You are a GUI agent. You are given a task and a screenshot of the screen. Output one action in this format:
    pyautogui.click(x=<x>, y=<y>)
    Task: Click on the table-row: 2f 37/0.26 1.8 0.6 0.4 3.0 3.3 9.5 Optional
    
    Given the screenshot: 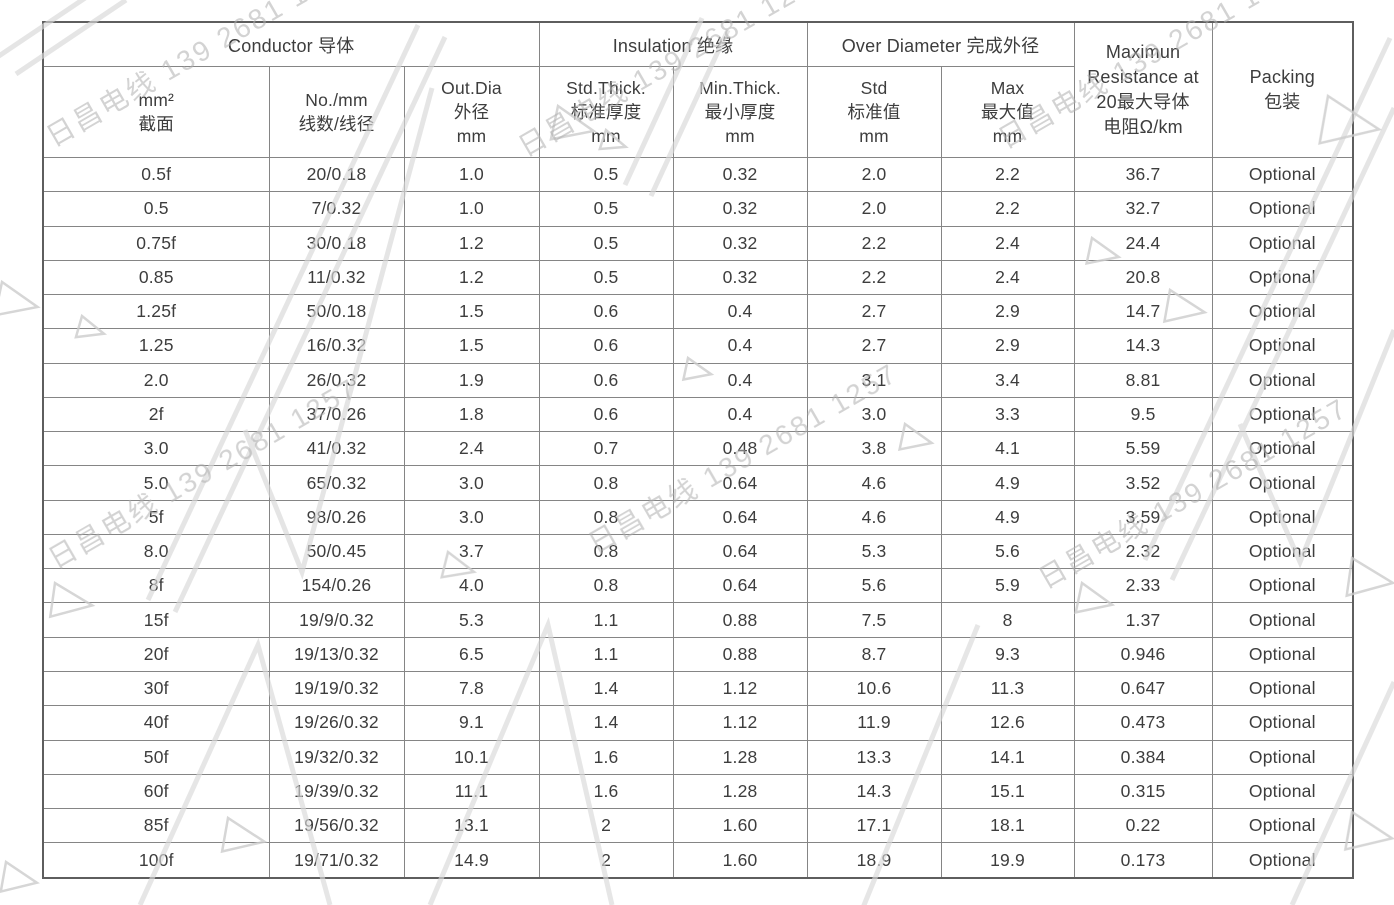 What is the action you would take?
    pyautogui.click(x=698, y=414)
    